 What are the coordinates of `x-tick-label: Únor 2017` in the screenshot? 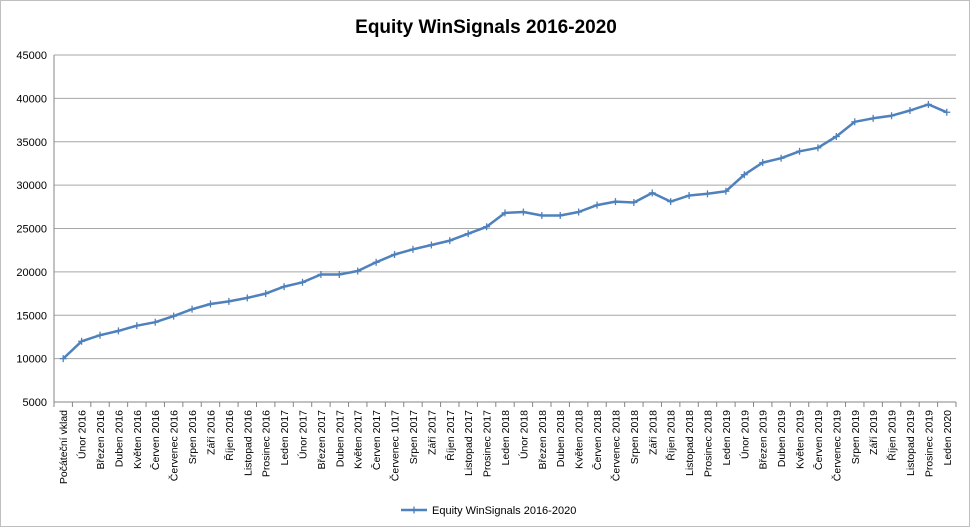 It's located at (303, 434).